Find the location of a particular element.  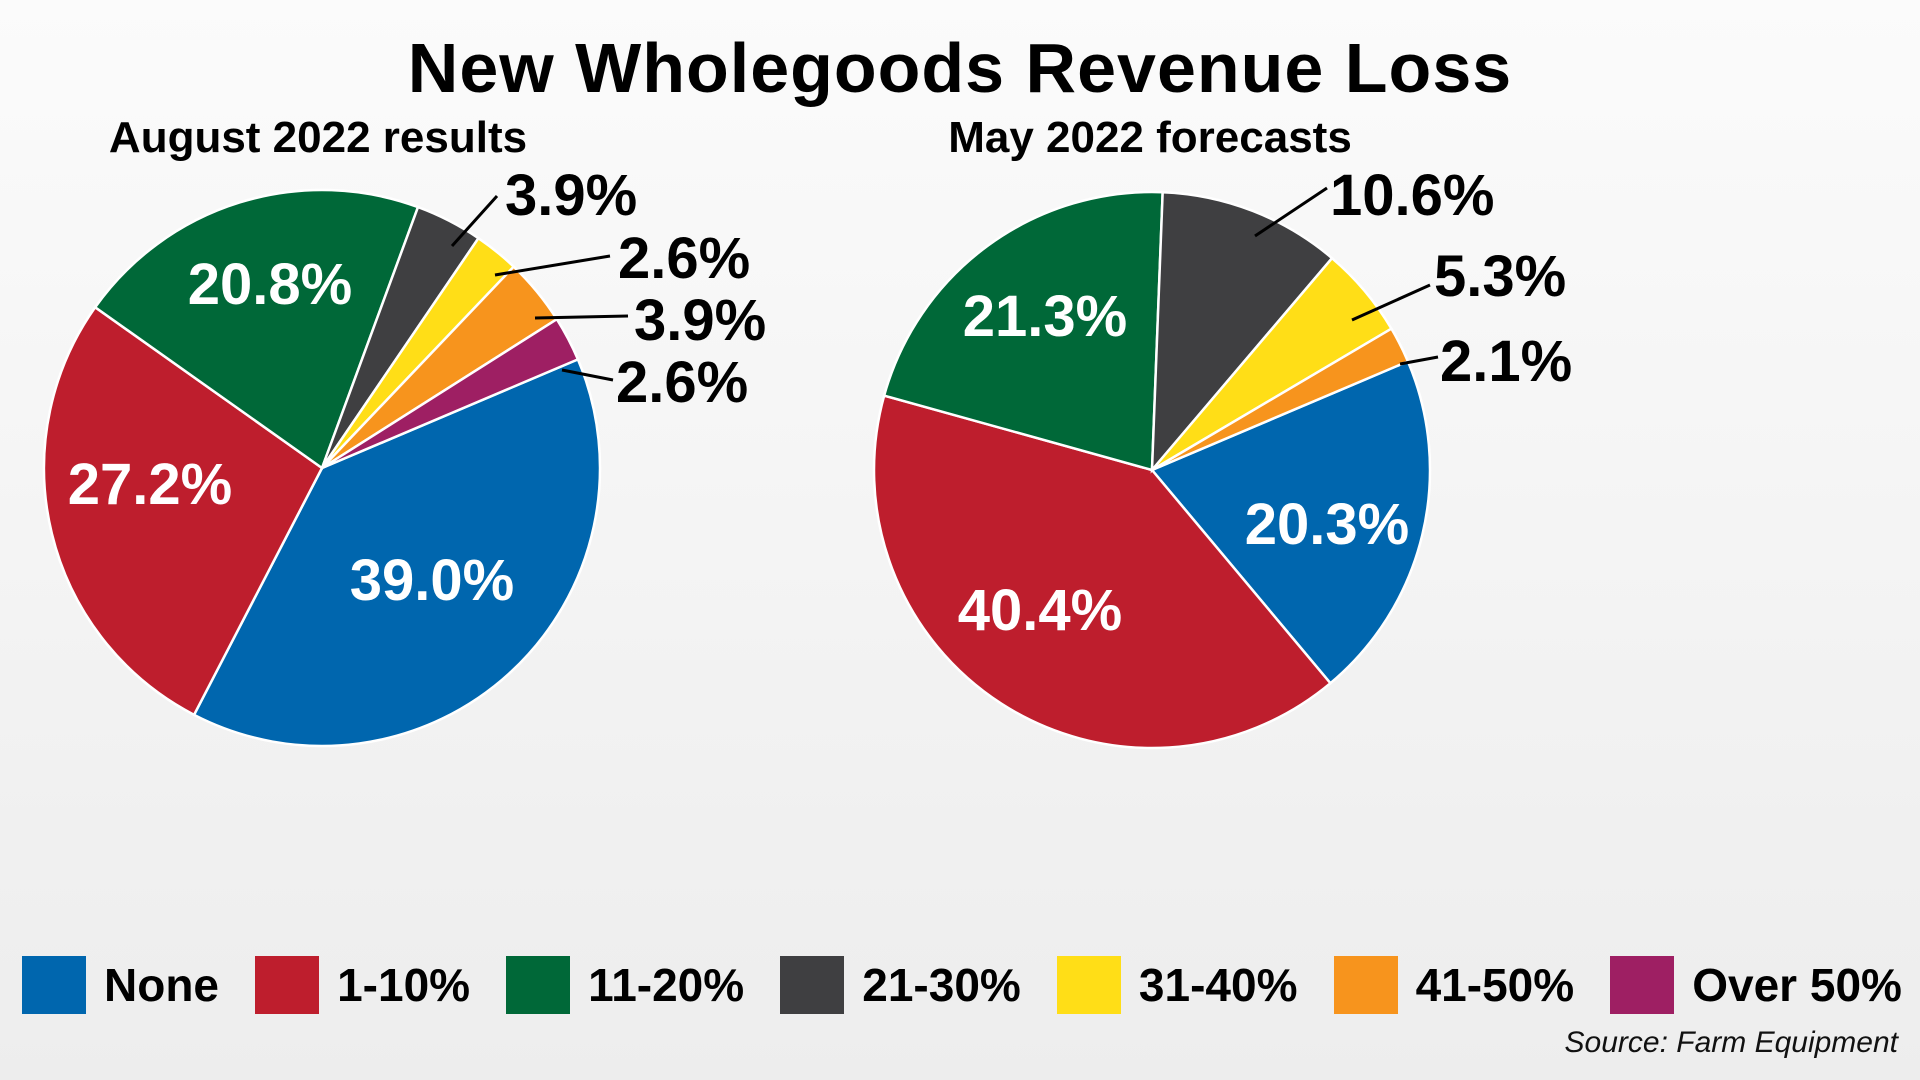

pie-subtitle: May 2022 forecasts is located at coordinates (1150, 137).